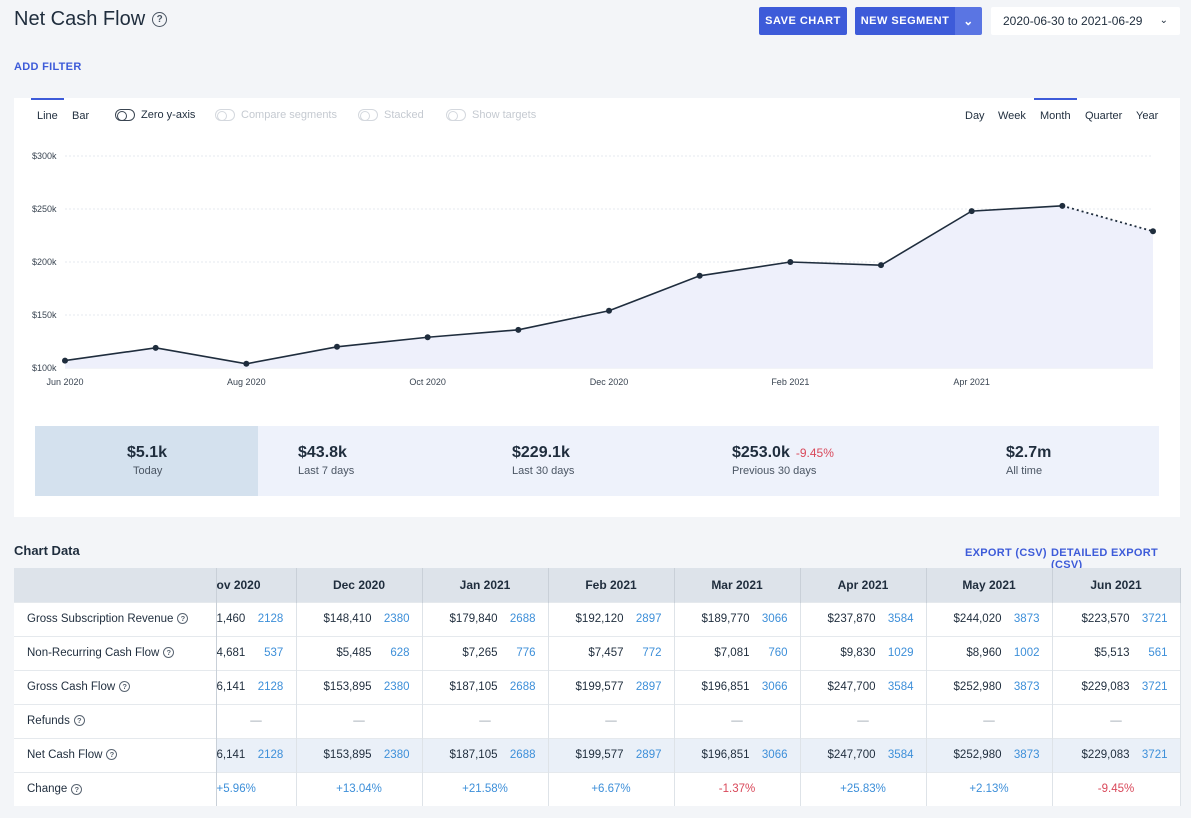  Describe the element at coordinates (274, 653) in the screenshot. I see `cell-count-link: 537` at that location.